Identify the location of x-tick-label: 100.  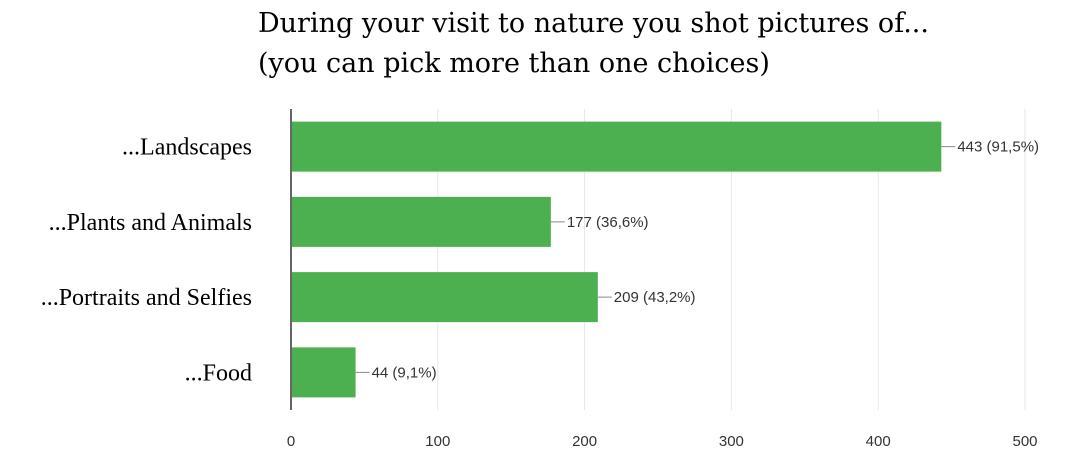
(437, 441).